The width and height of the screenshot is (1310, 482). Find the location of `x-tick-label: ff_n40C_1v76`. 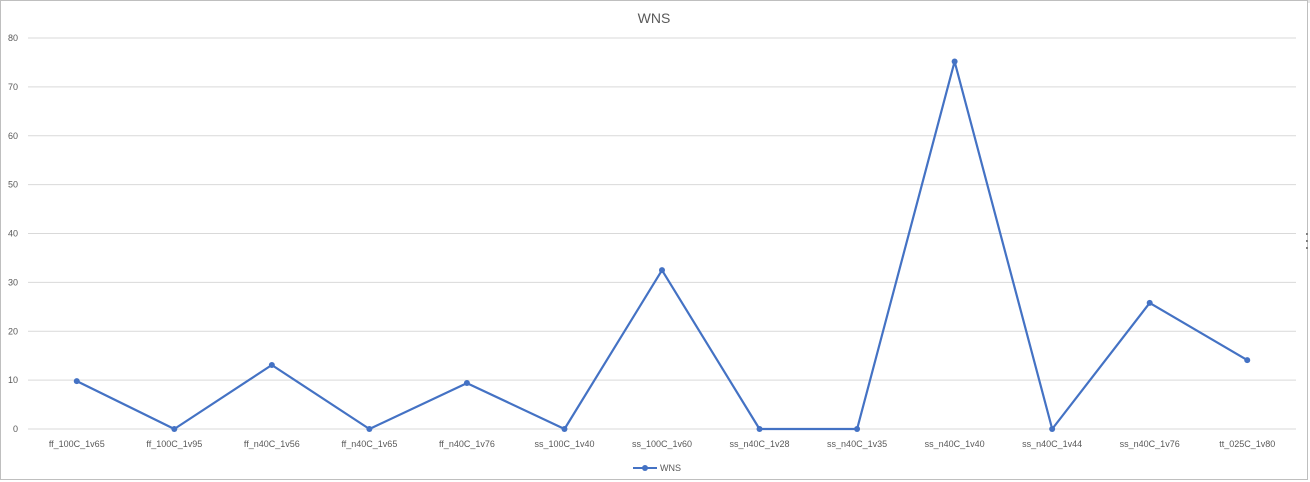

x-tick-label: ff_n40C_1v76 is located at coordinates (467, 444).